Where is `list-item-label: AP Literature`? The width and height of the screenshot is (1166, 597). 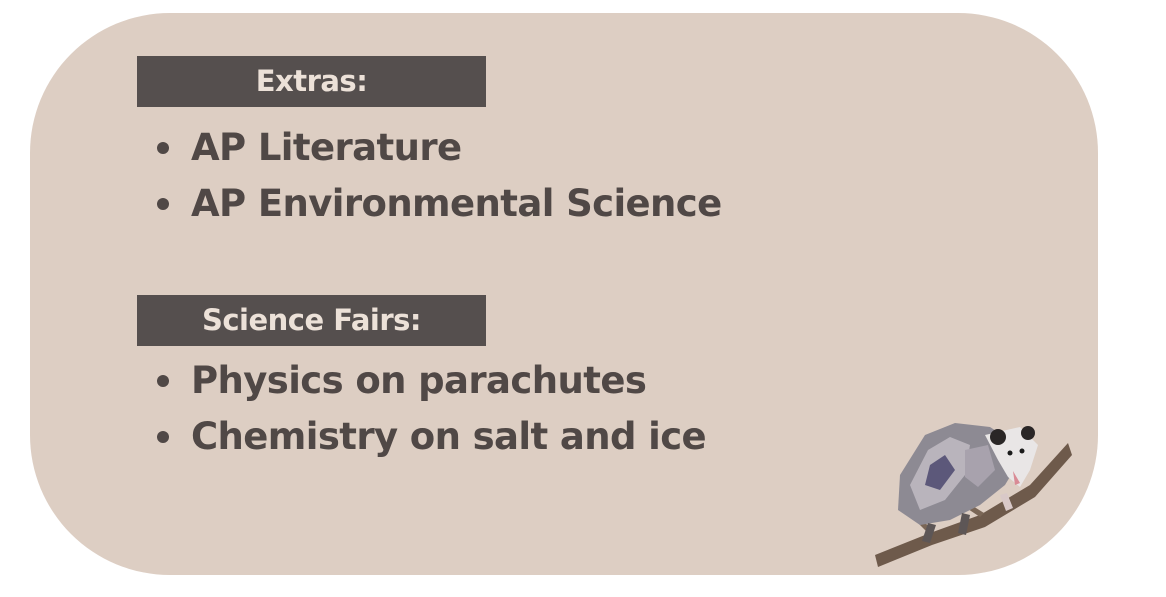
list-item-label: AP Literature is located at coordinates (326, 147).